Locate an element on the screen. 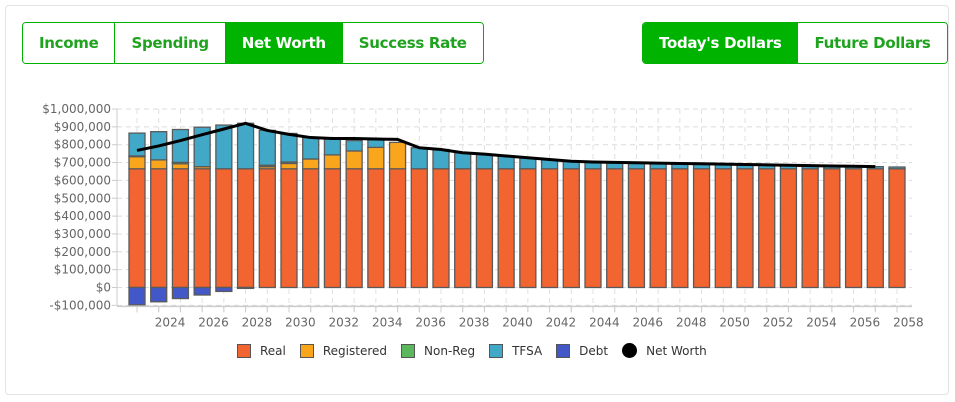 The image size is (955, 402). bar-real-2030 is located at coordinates (289, 228).